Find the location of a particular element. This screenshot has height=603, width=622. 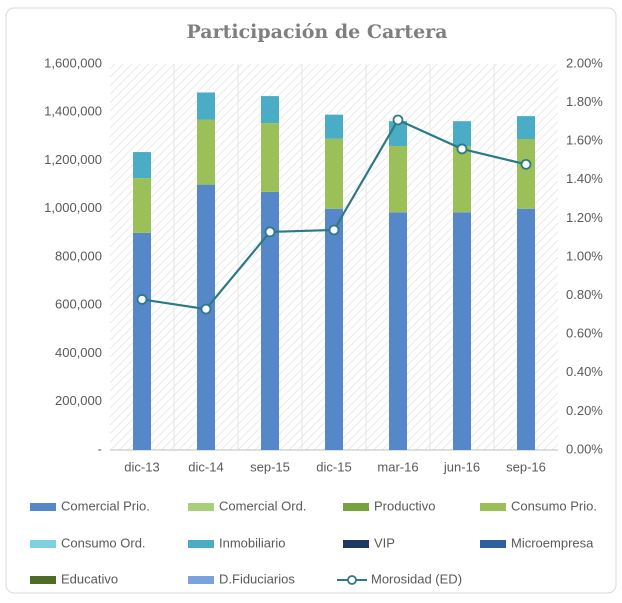

x-tick-label: sep-16 is located at coordinates (526, 466).